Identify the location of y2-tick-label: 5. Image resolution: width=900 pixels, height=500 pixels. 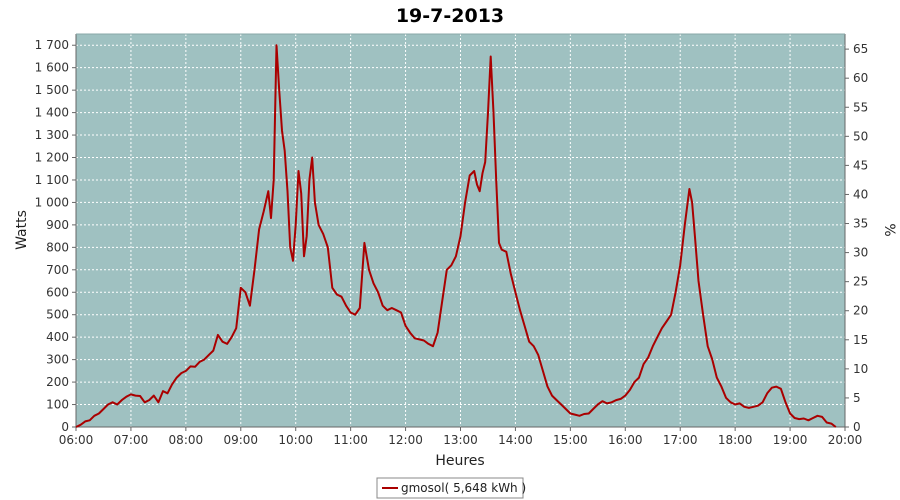
(857, 398).